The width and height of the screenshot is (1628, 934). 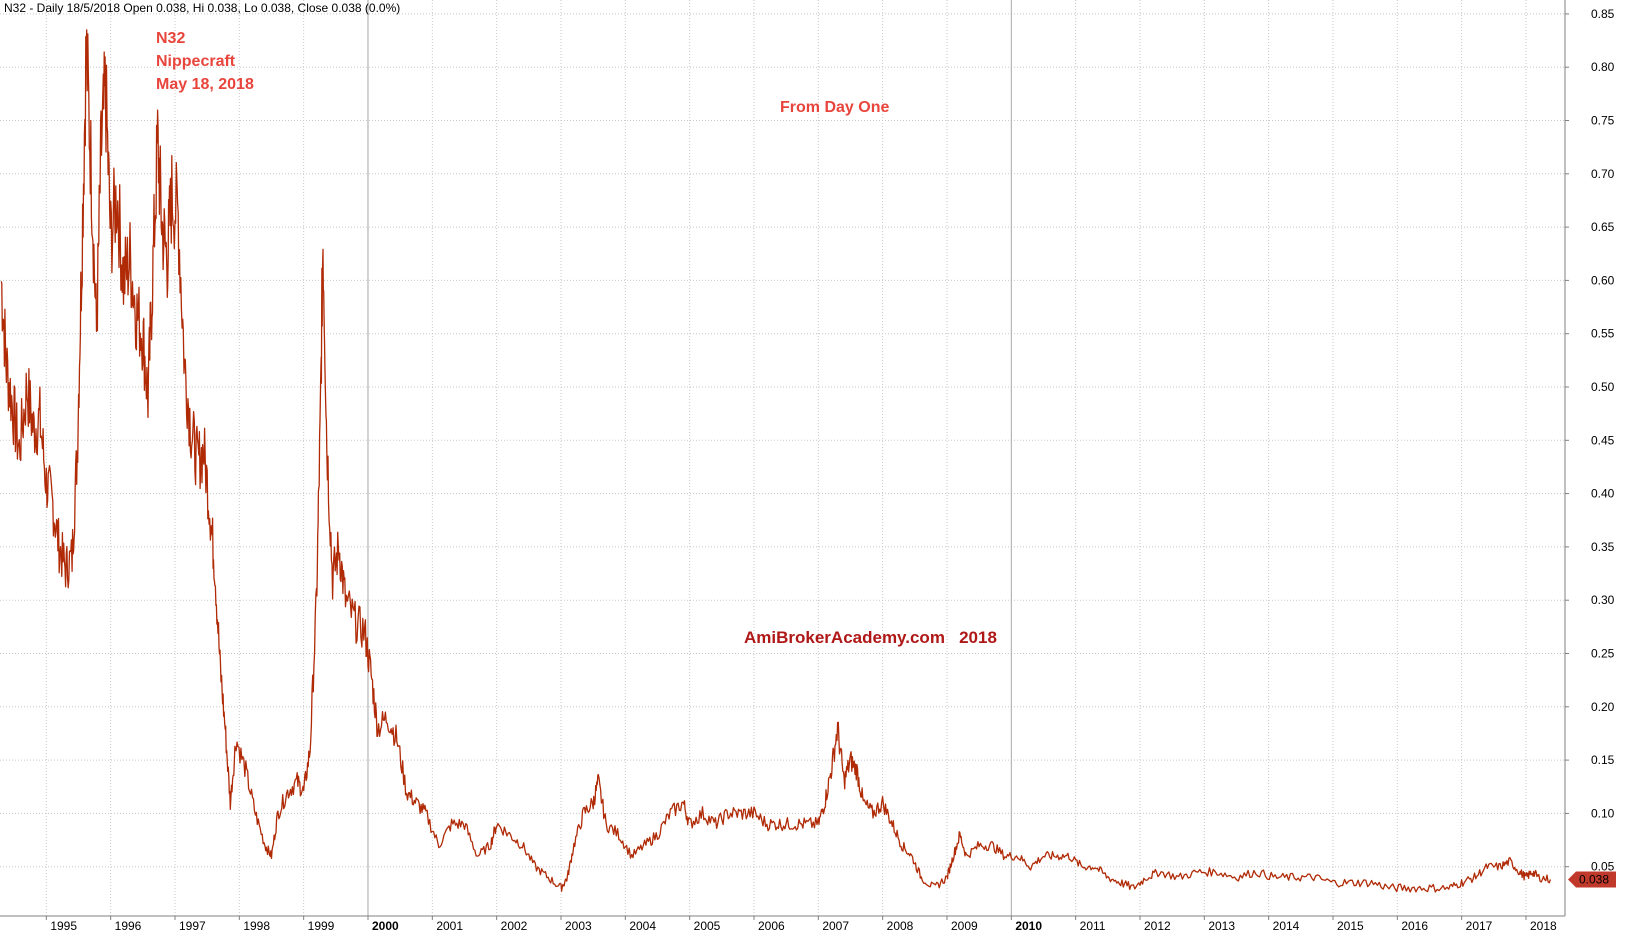 What do you see at coordinates (205, 84) in the screenshot?
I see `annotation-date: May 18, 2018` at bounding box center [205, 84].